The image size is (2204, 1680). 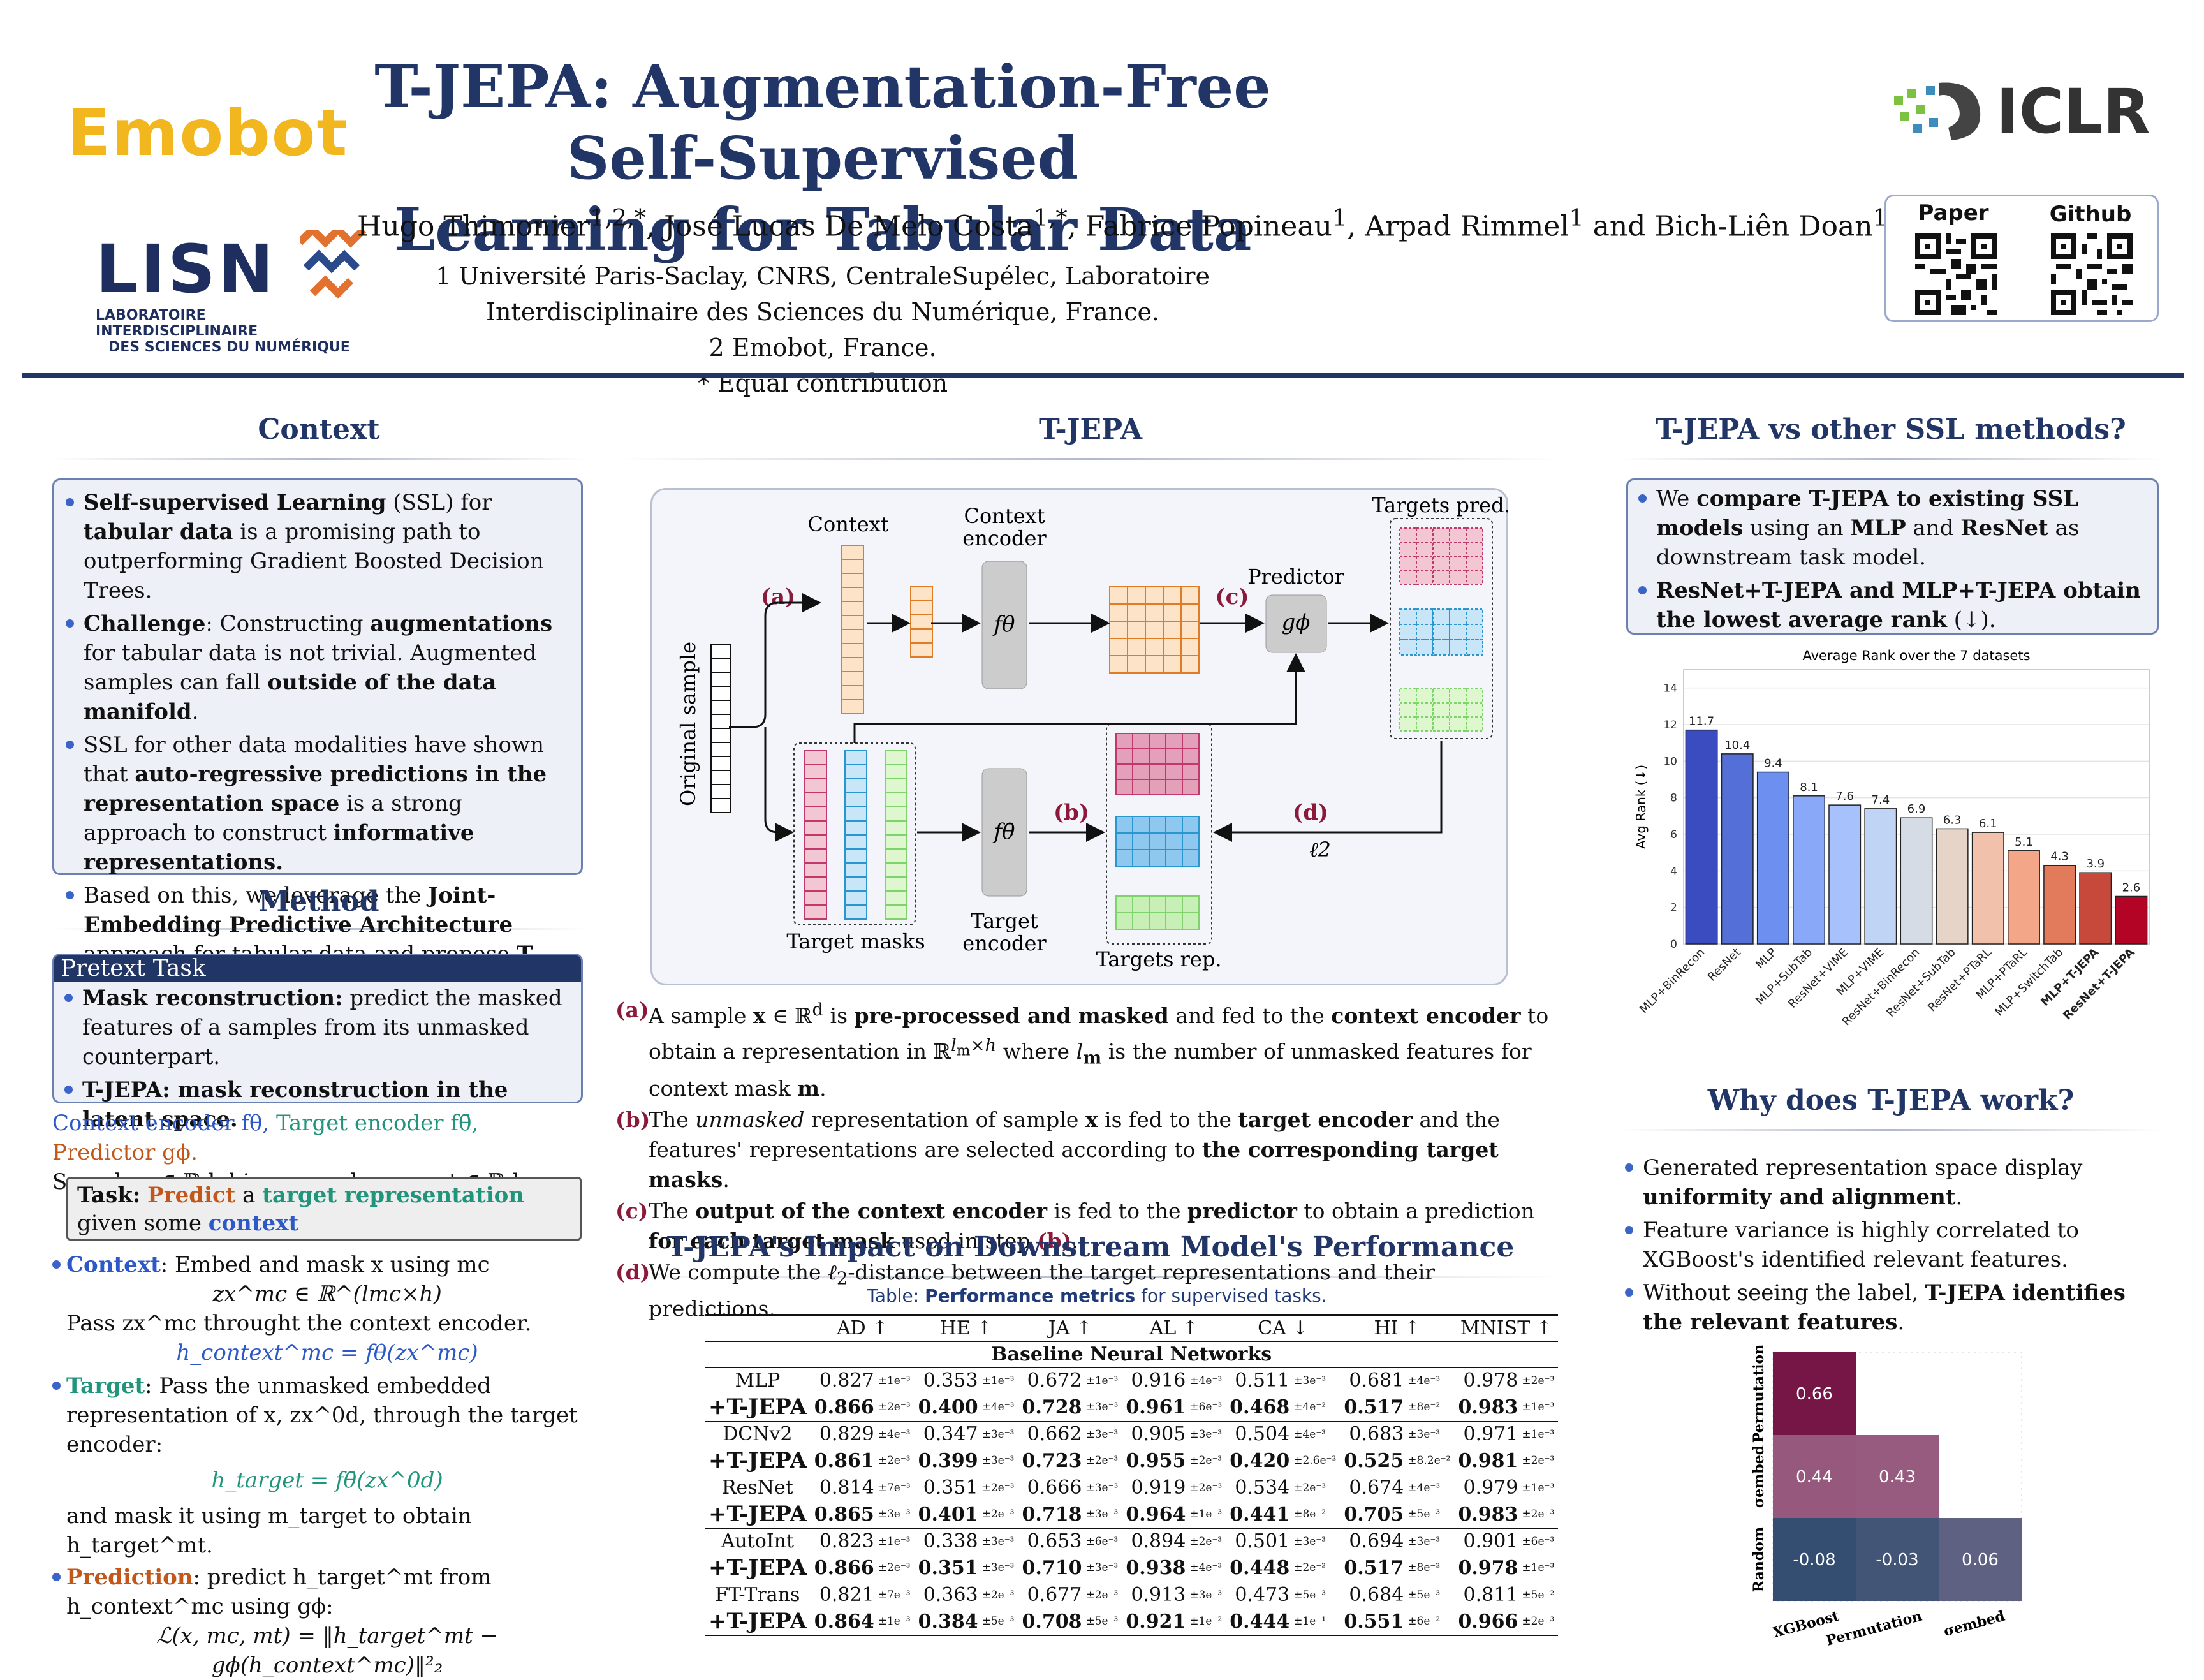 What do you see at coordinates (1156, 1568) in the screenshot?
I see `table-cell-value: 0.938` at bounding box center [1156, 1568].